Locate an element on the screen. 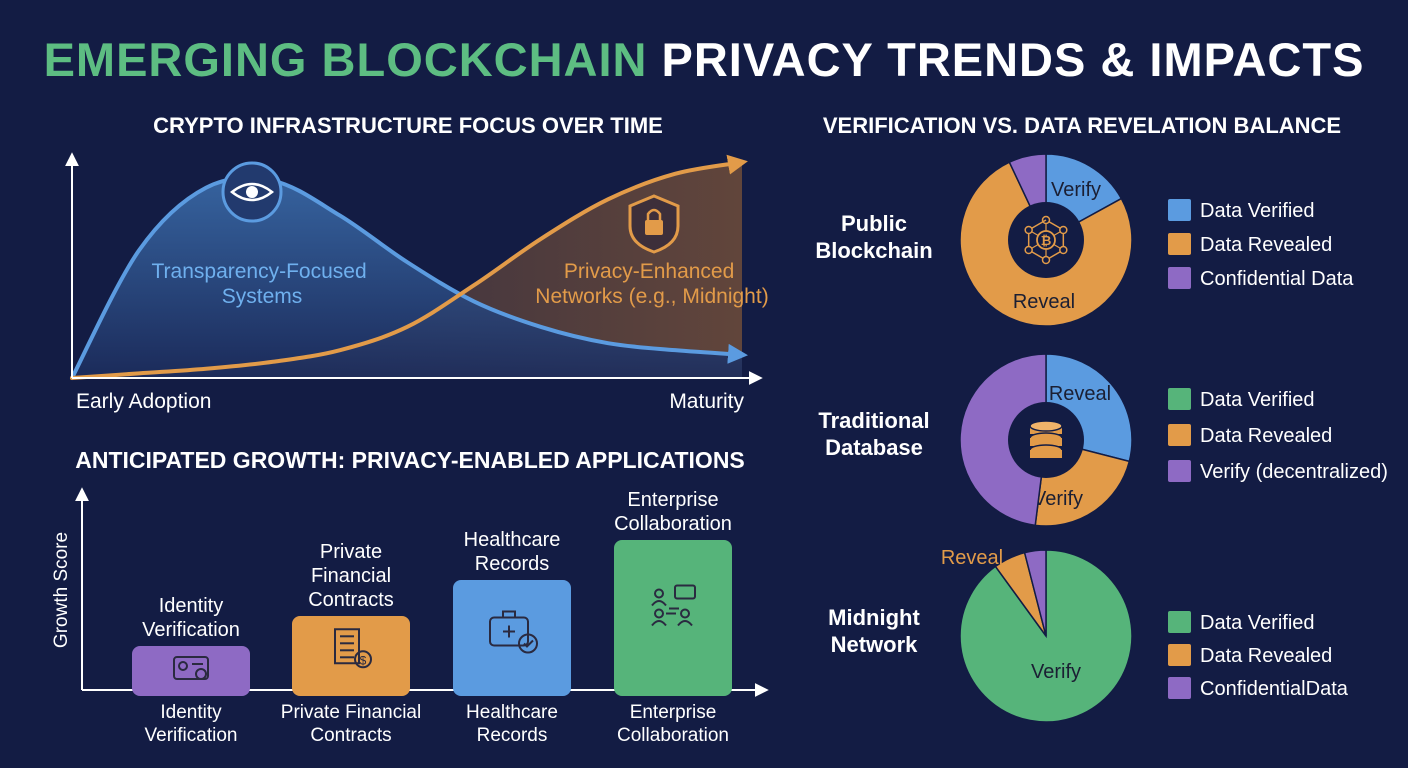  series-label-transparency: Transparency-Focused Systems is located at coordinates (262, 284).